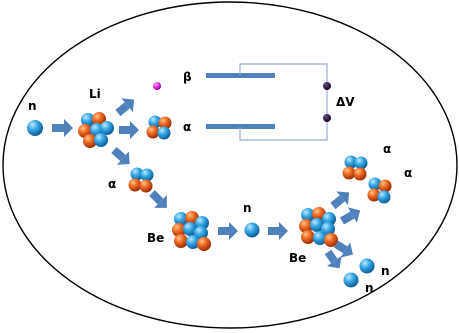 This screenshot has height=333, width=459. What do you see at coordinates (159, 127) in the screenshot?
I see `alpha-particle-mid` at bounding box center [159, 127].